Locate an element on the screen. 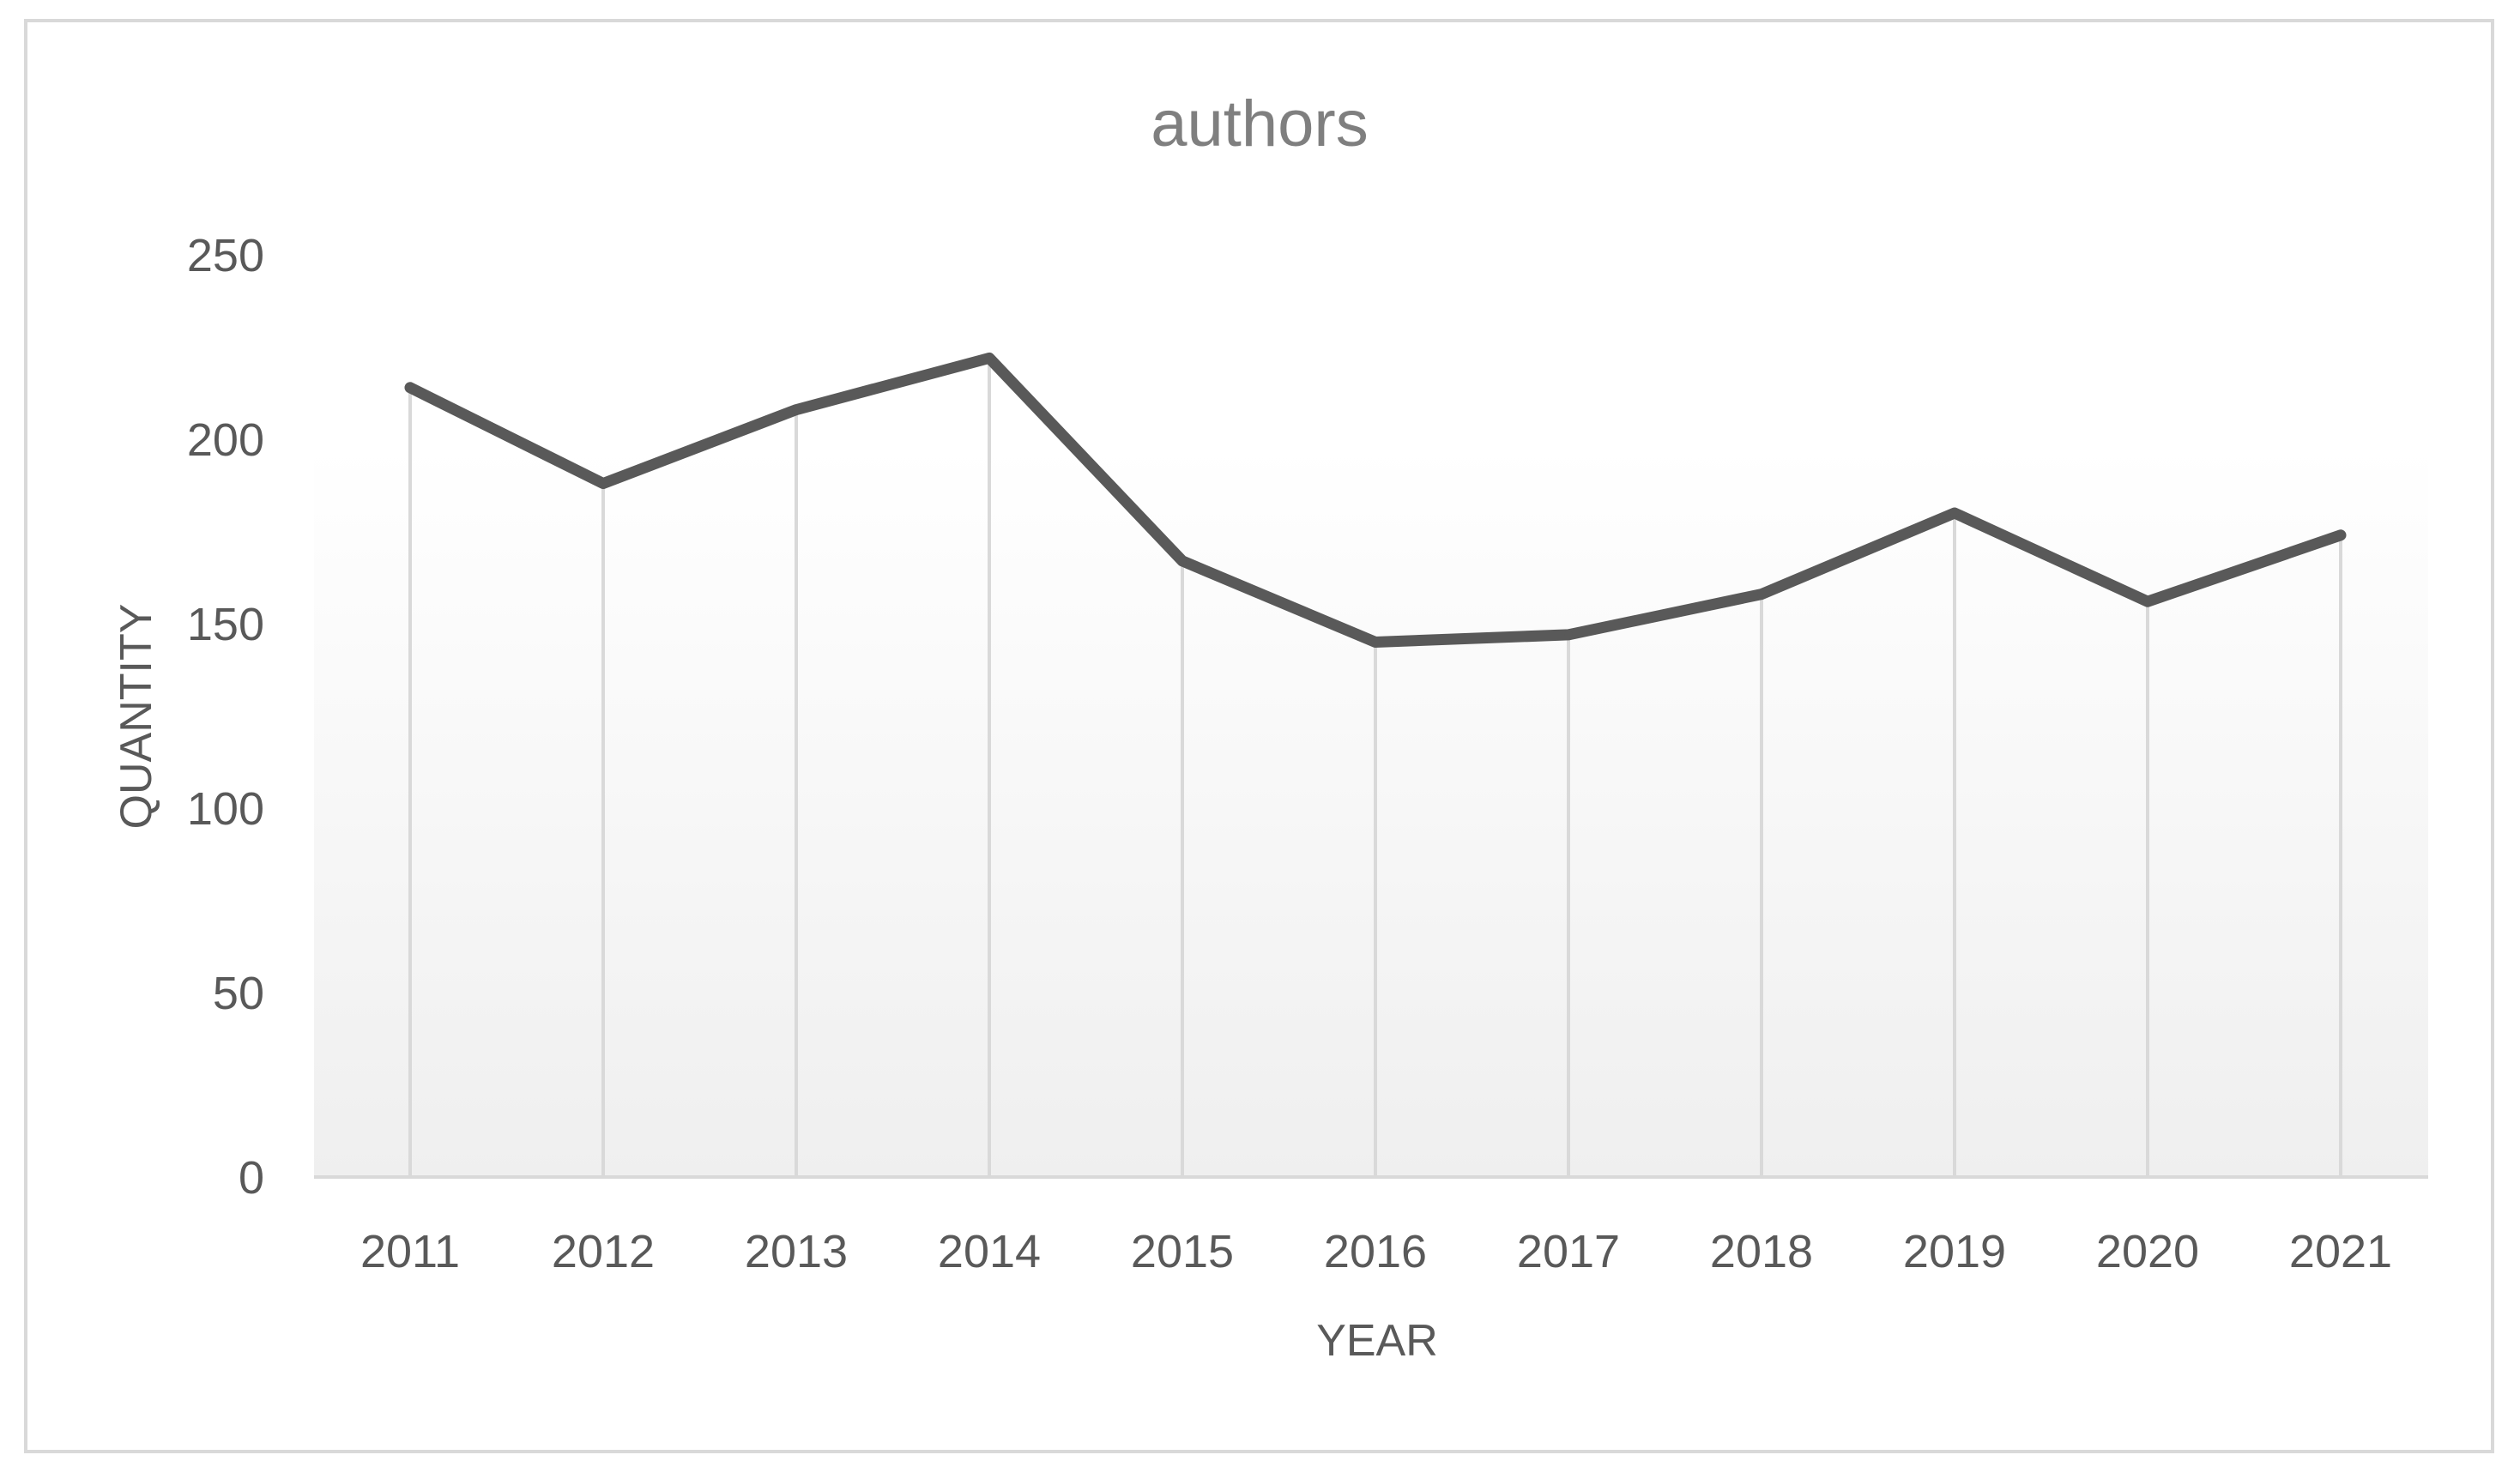 Image resolution: width=2520 pixels, height=1479 pixels. x-tick-label: 2011 is located at coordinates (410, 1251).